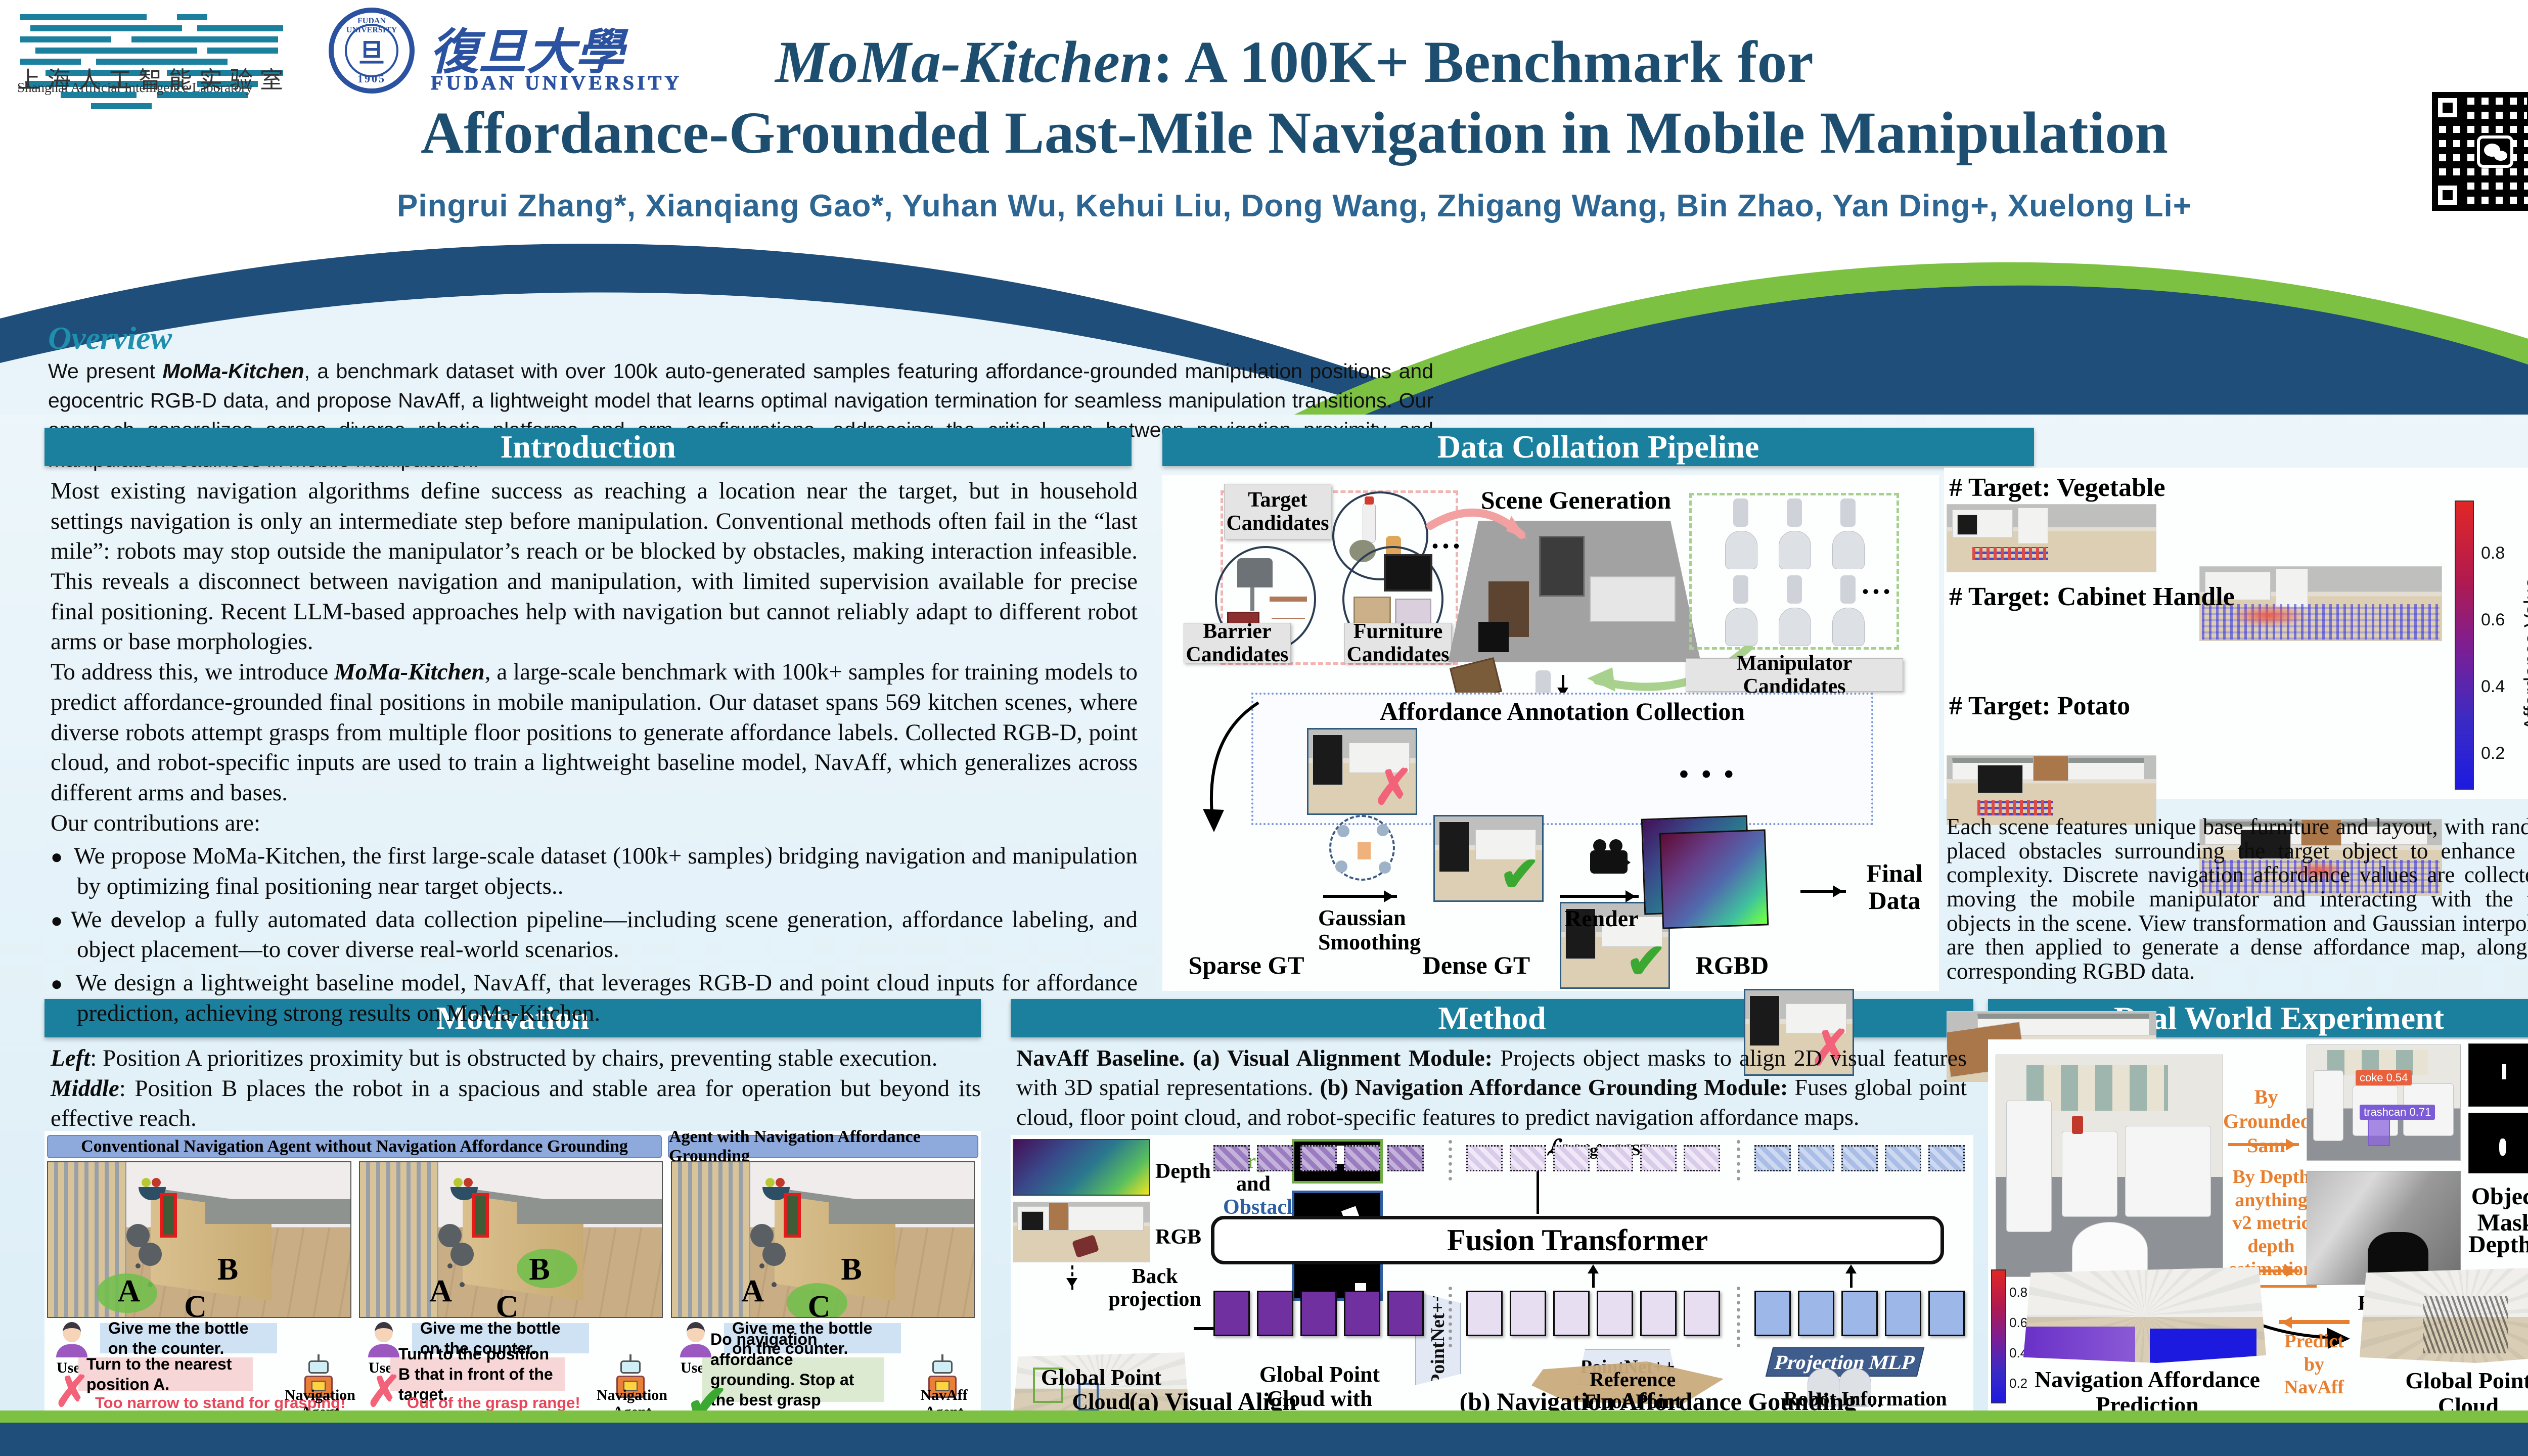 This screenshot has width=2528, height=1456. What do you see at coordinates (557, 83) in the screenshot?
I see `fudan-name-en: FUDAN UNIVERSITY` at bounding box center [557, 83].